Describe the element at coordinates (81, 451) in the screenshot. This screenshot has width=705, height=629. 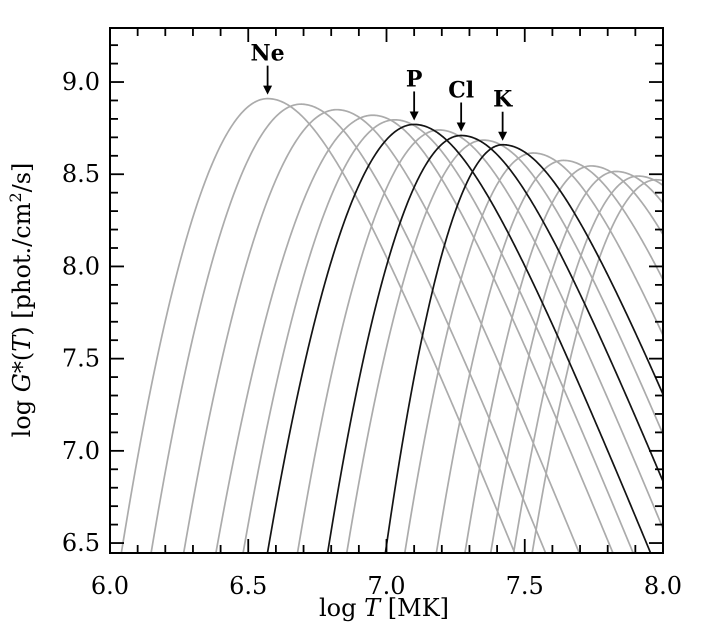
I see `y-tick-label: 7.0` at that location.